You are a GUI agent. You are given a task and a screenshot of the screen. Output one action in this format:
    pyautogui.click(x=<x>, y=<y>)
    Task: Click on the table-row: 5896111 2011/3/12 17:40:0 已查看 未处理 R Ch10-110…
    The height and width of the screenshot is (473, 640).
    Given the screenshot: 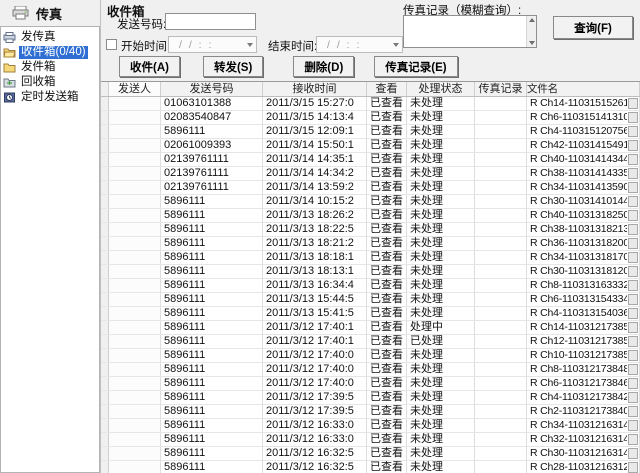 What is the action you would take?
    pyautogui.click(x=370, y=356)
    